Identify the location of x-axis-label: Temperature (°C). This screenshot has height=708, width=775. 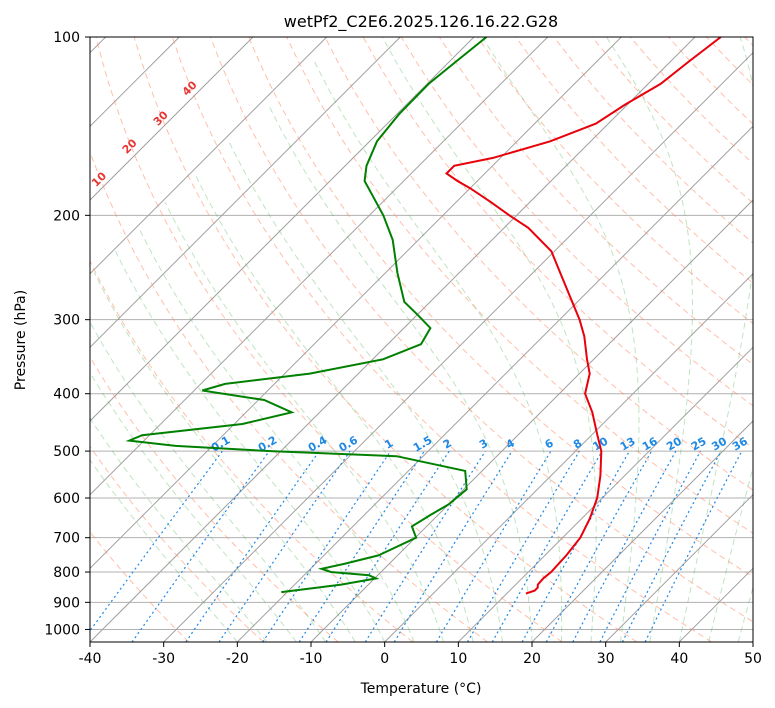
(421, 689).